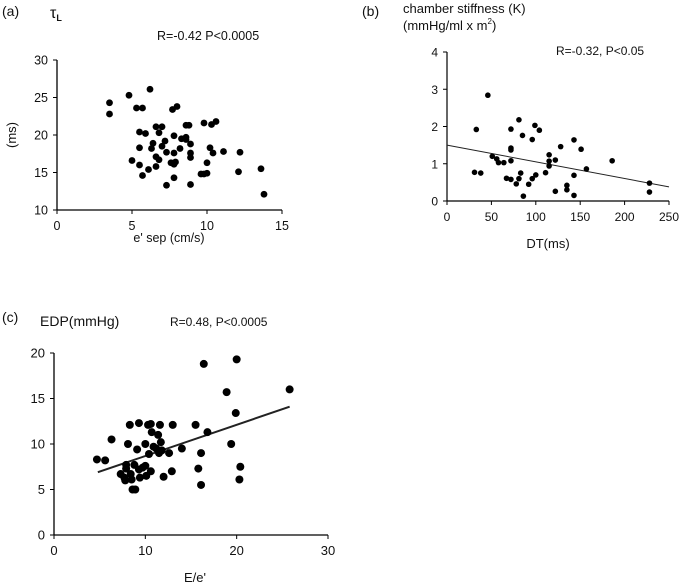 The width and height of the screenshot is (683, 585). What do you see at coordinates (132, 226) in the screenshot?
I see `x-tick-label: 5` at bounding box center [132, 226].